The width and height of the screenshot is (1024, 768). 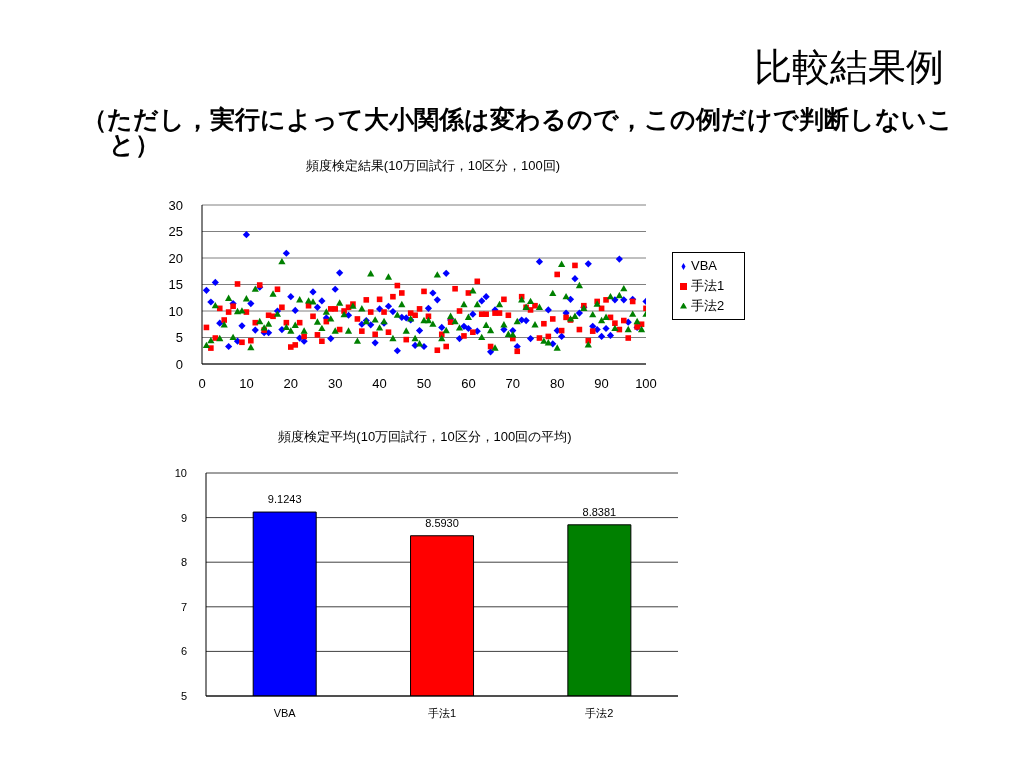 What do you see at coordinates (468, 384) in the screenshot?
I see `x-tick-label: 60` at bounding box center [468, 384].